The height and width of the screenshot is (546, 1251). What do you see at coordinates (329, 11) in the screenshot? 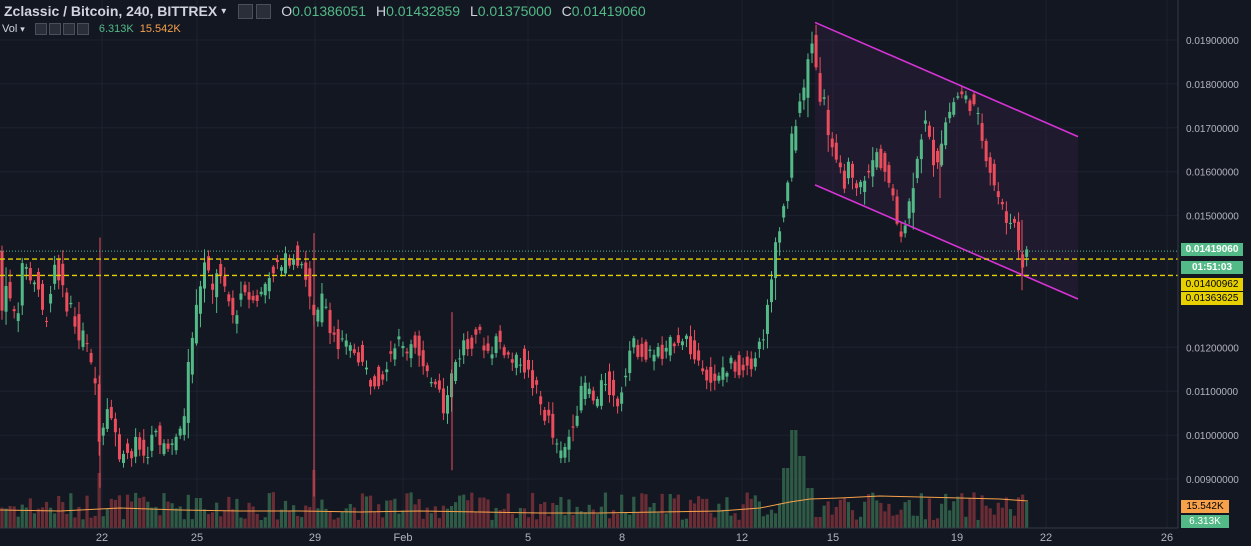
I see `open-value: 0.01386051` at bounding box center [329, 11].